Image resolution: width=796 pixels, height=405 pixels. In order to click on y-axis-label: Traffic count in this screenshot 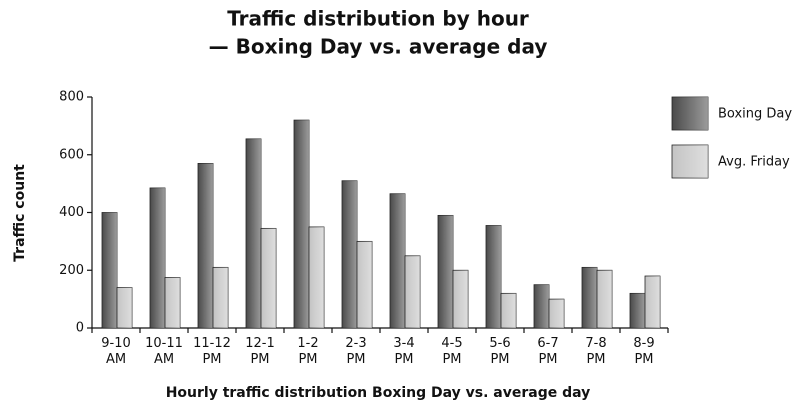, I will do `click(20, 213)`.